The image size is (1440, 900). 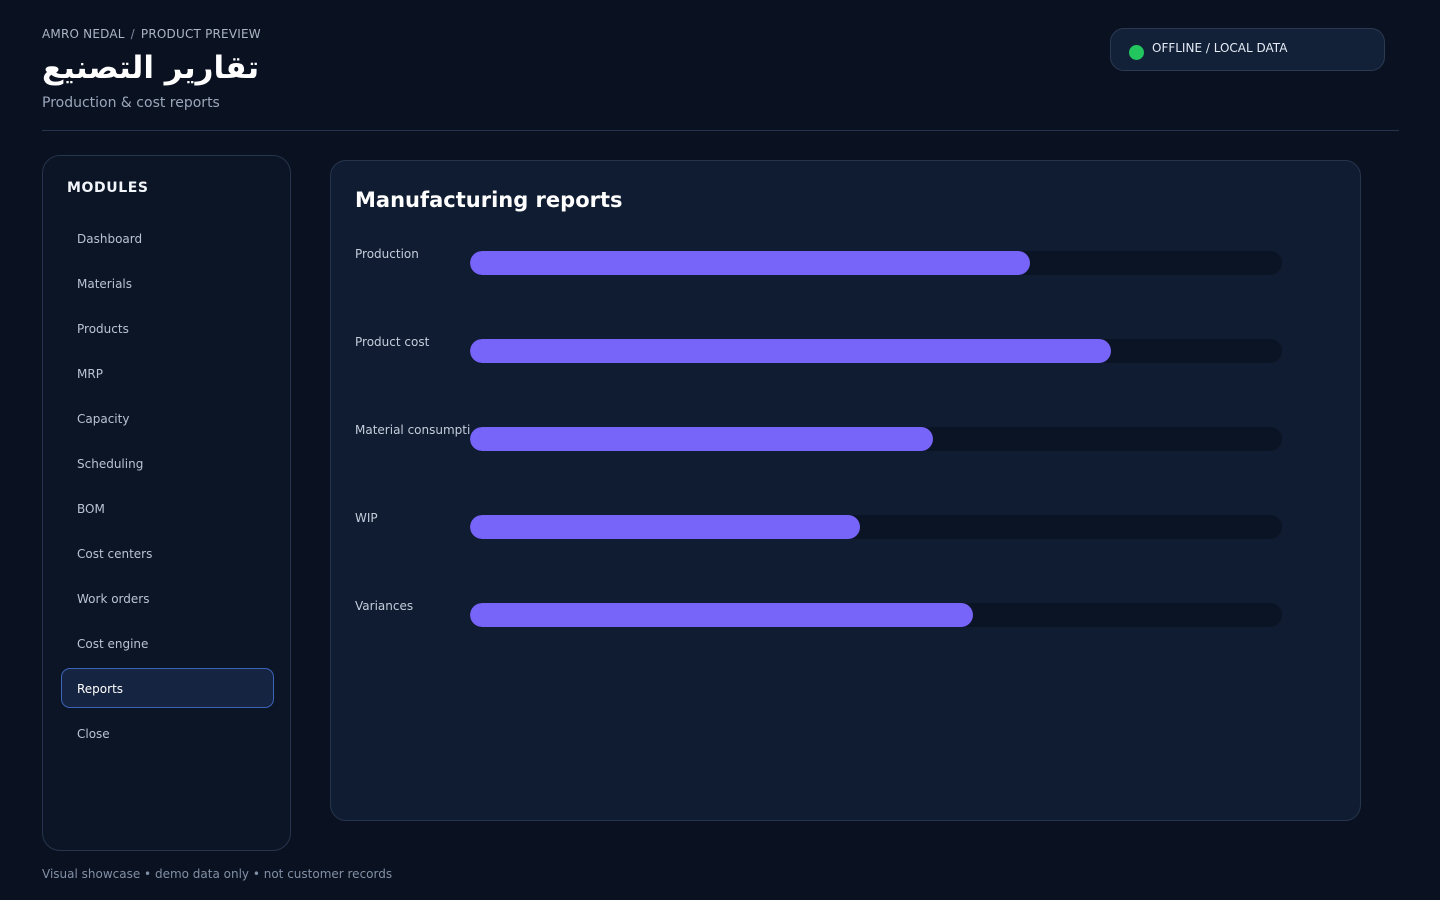 What do you see at coordinates (108, 188) in the screenshot?
I see `sidebar-heading: MODULES` at bounding box center [108, 188].